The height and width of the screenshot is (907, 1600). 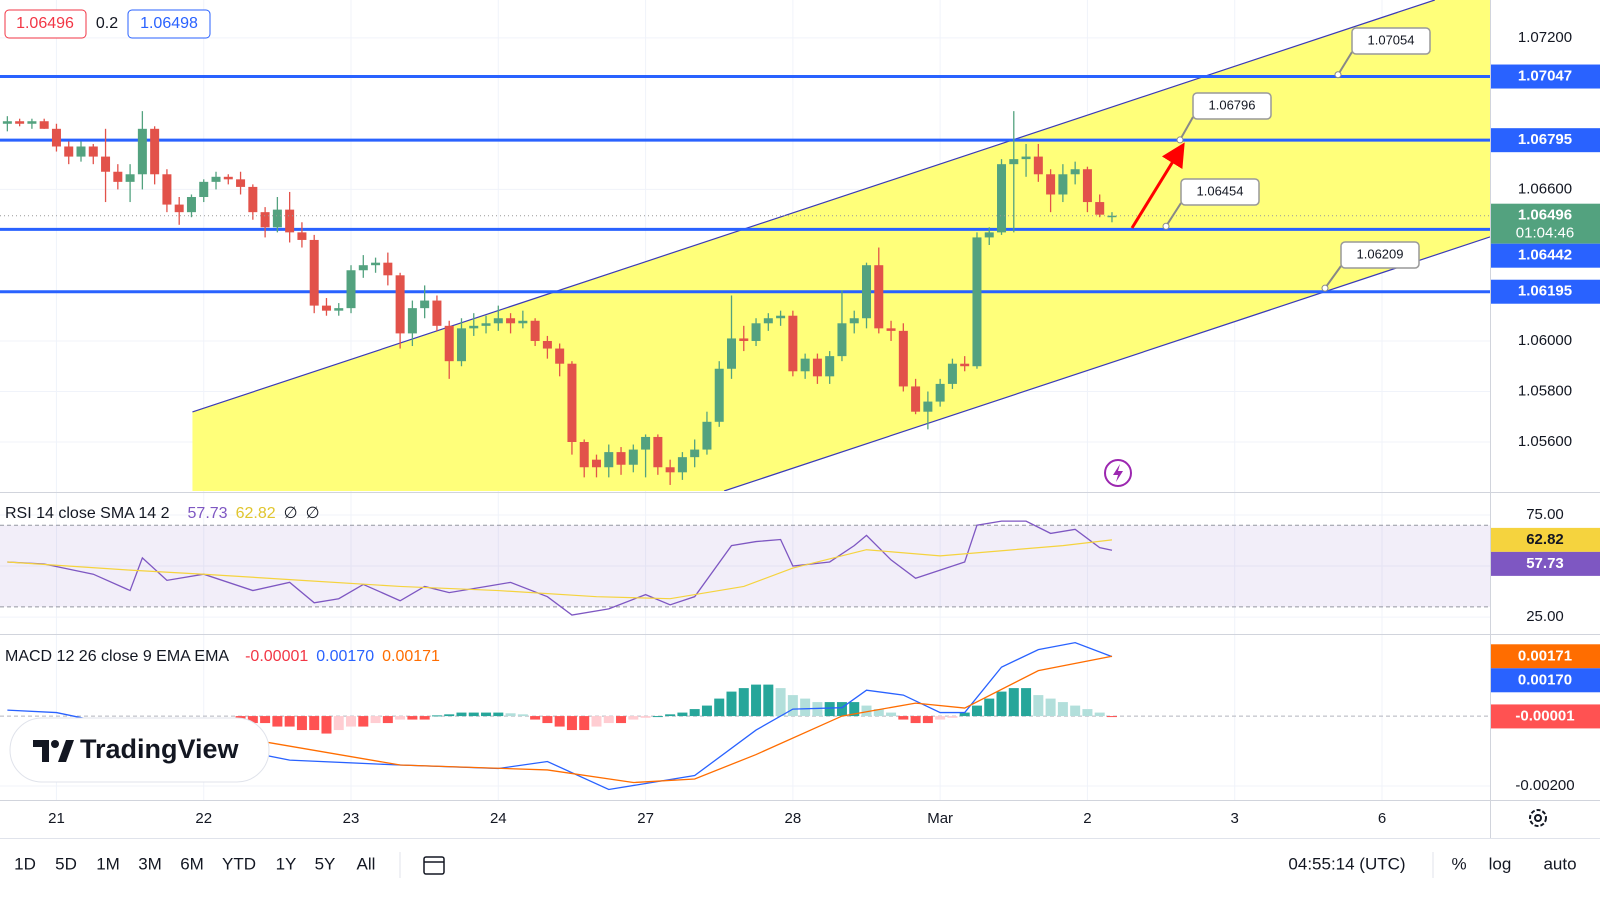 What do you see at coordinates (108, 863) in the screenshot?
I see `range-button: 1M` at bounding box center [108, 863].